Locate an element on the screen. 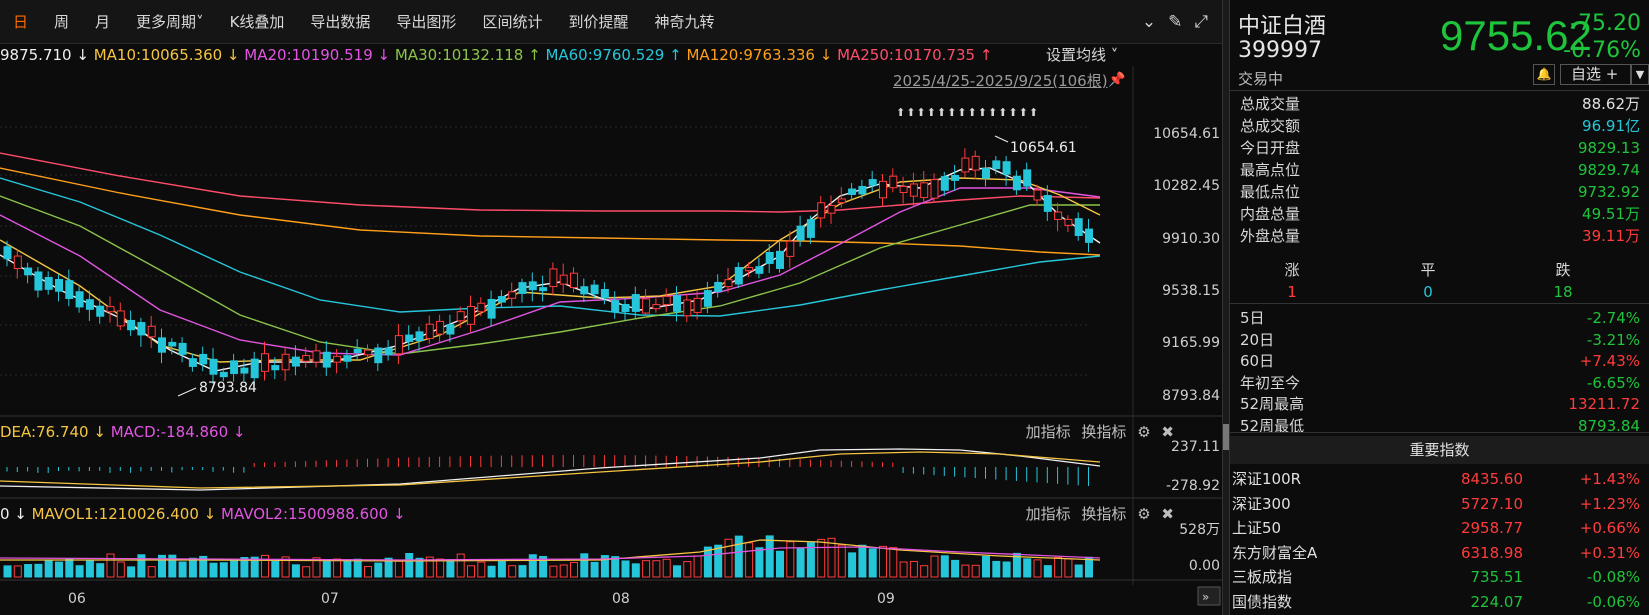 Image resolution: width=1649 pixels, height=615 pixels. scroll-right-button is located at coordinates (1209, 596).